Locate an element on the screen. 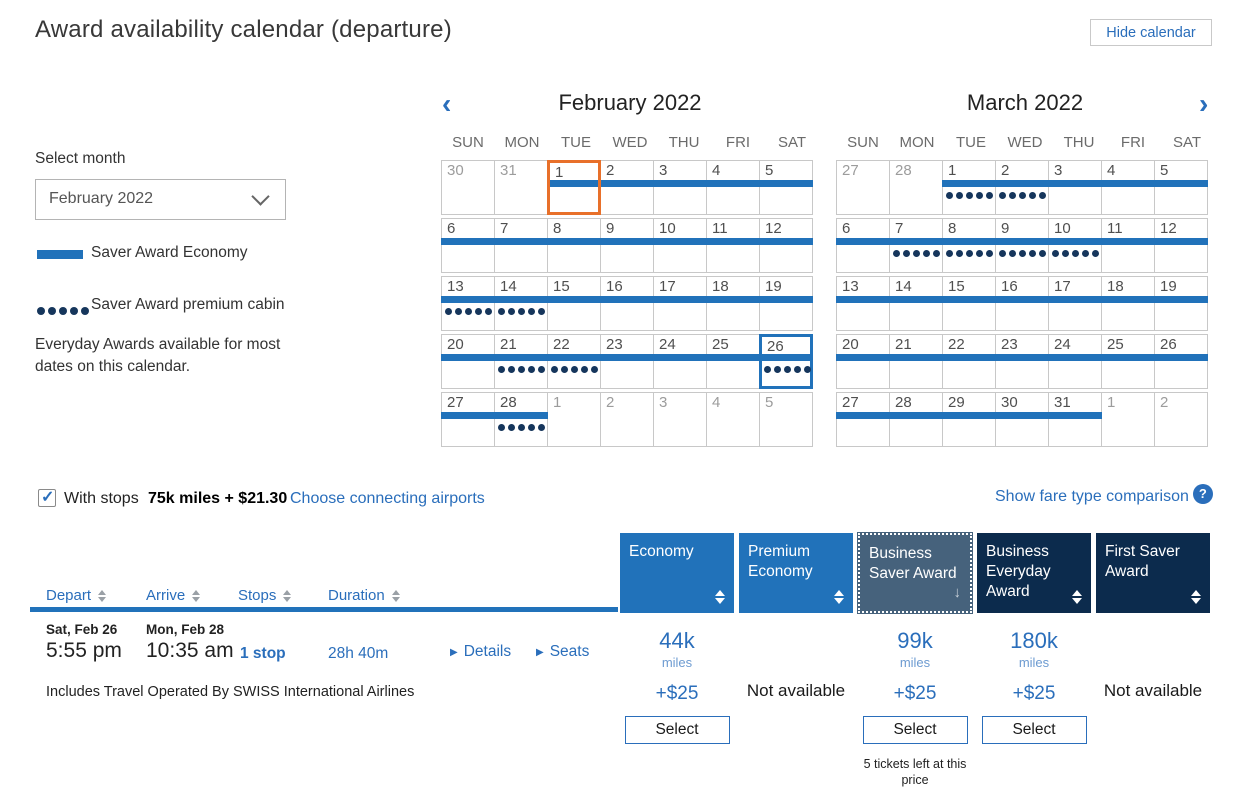 Image resolution: width=1242 pixels, height=789 pixels. calendar-day-march-10: 10 is located at coordinates (1075, 245).